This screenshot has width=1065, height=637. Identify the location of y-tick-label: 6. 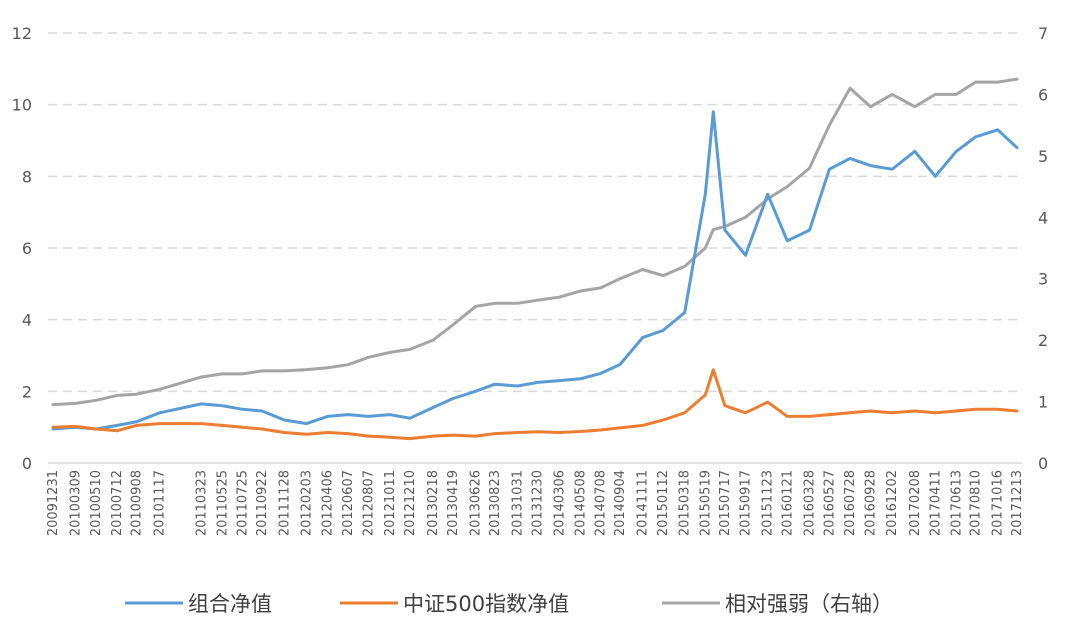
(27, 248).